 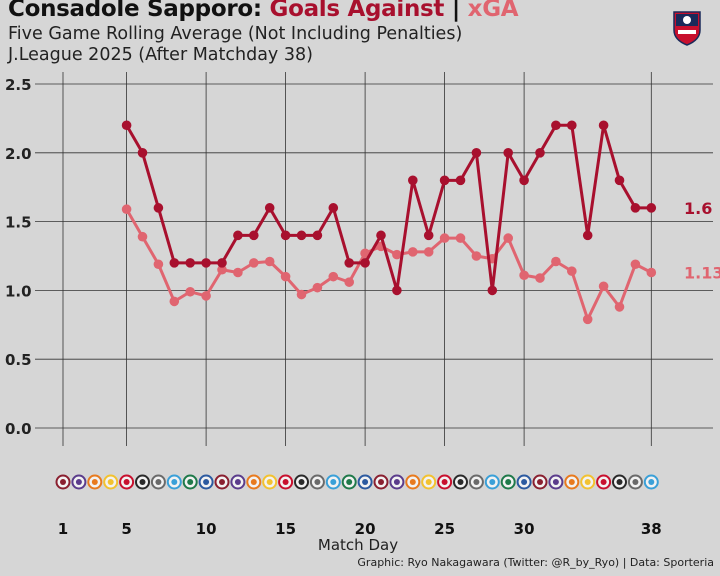 I want to click on end-labels: 1.13 1.6, so click(x=702, y=241).